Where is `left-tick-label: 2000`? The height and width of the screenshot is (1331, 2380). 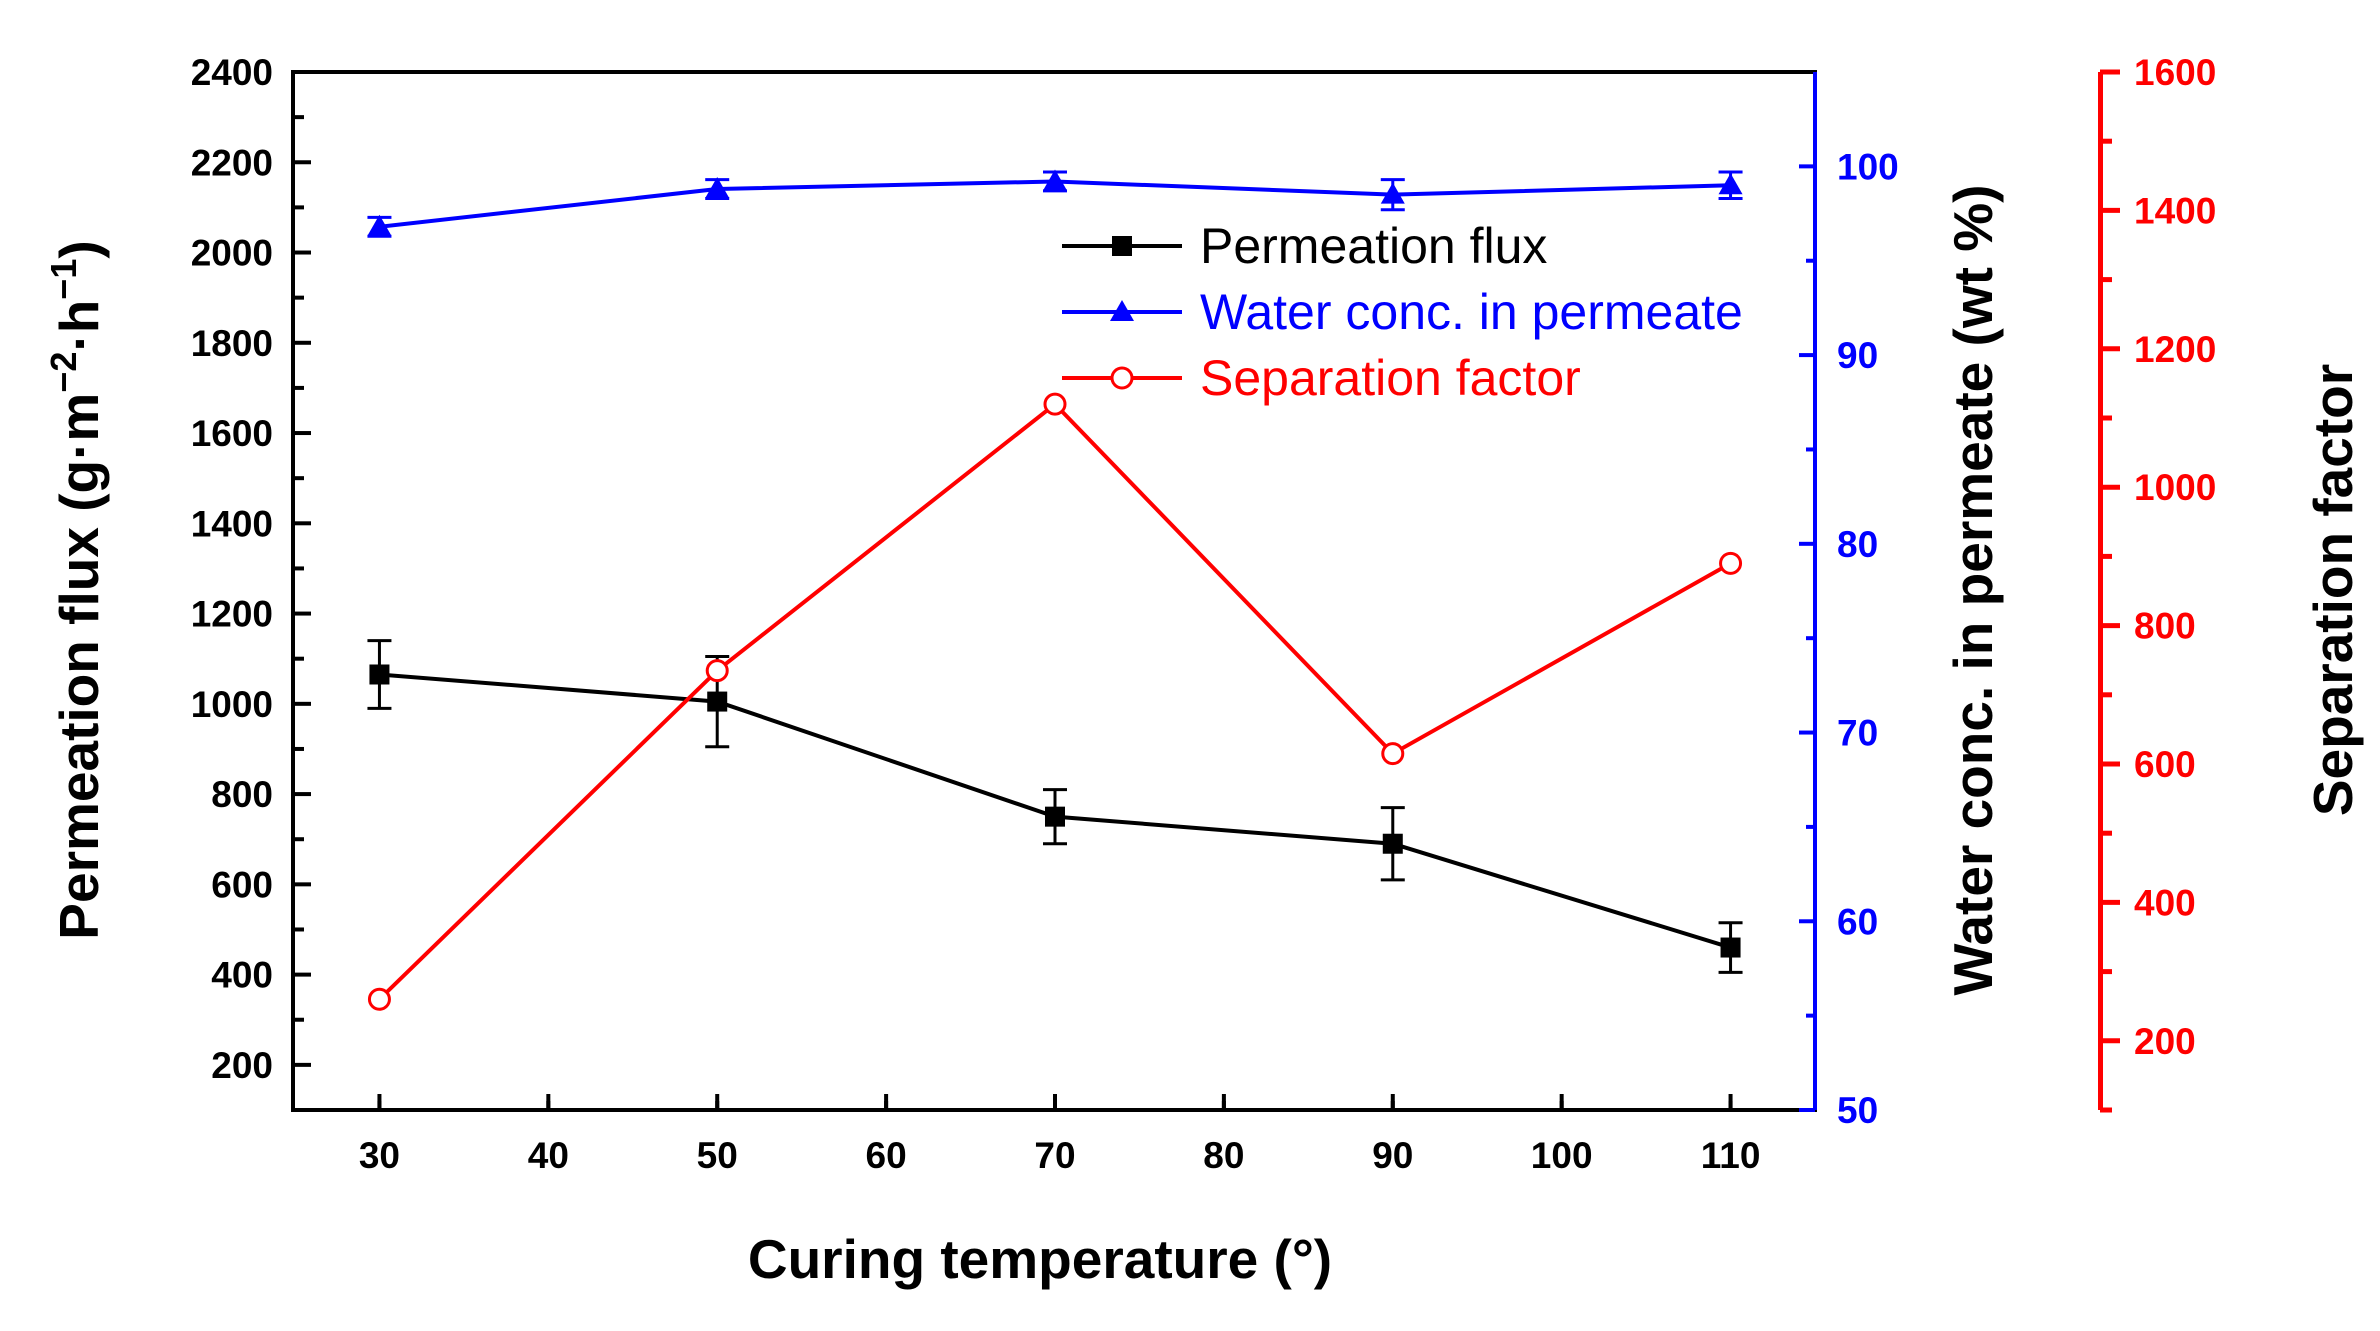 left-tick-label: 2000 is located at coordinates (232, 253).